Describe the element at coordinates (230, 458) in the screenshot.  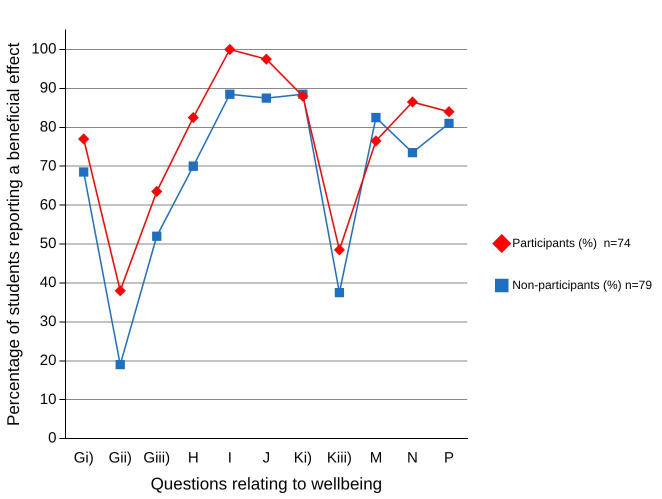
I see `x-tick-label: I` at that location.